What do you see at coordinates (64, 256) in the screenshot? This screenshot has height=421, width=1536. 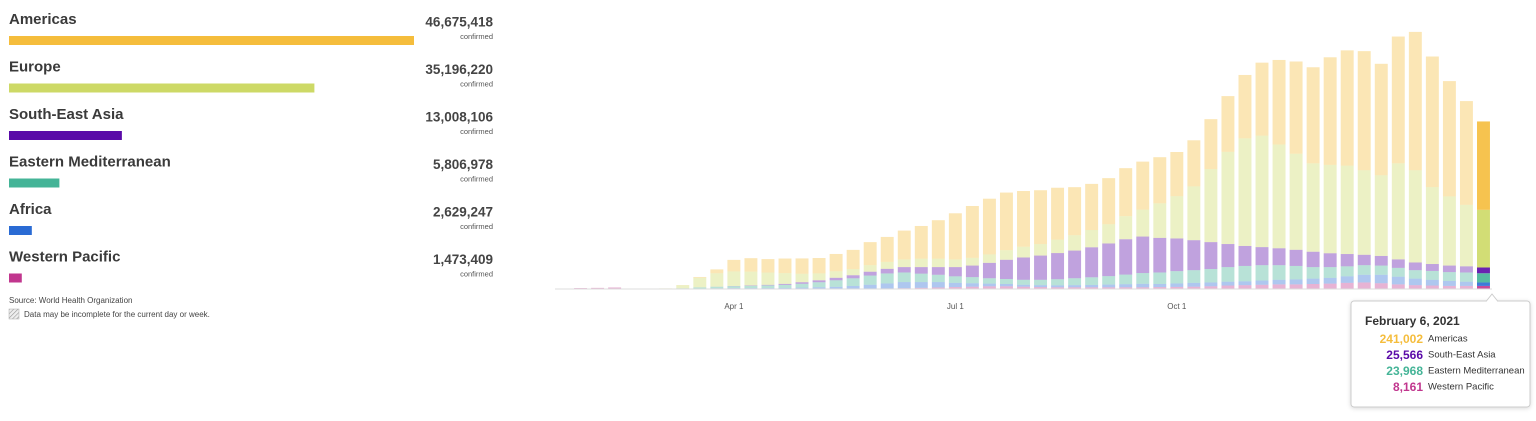 I see `region-name: Western Pacific` at bounding box center [64, 256].